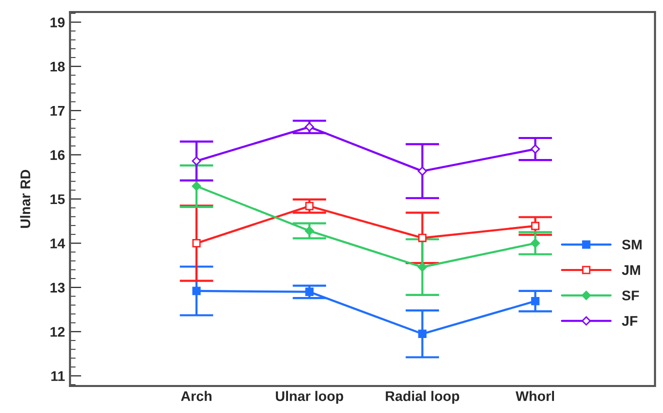 The image size is (663, 413). Describe the element at coordinates (630, 321) in the screenshot. I see `legend-label: JF` at that location.